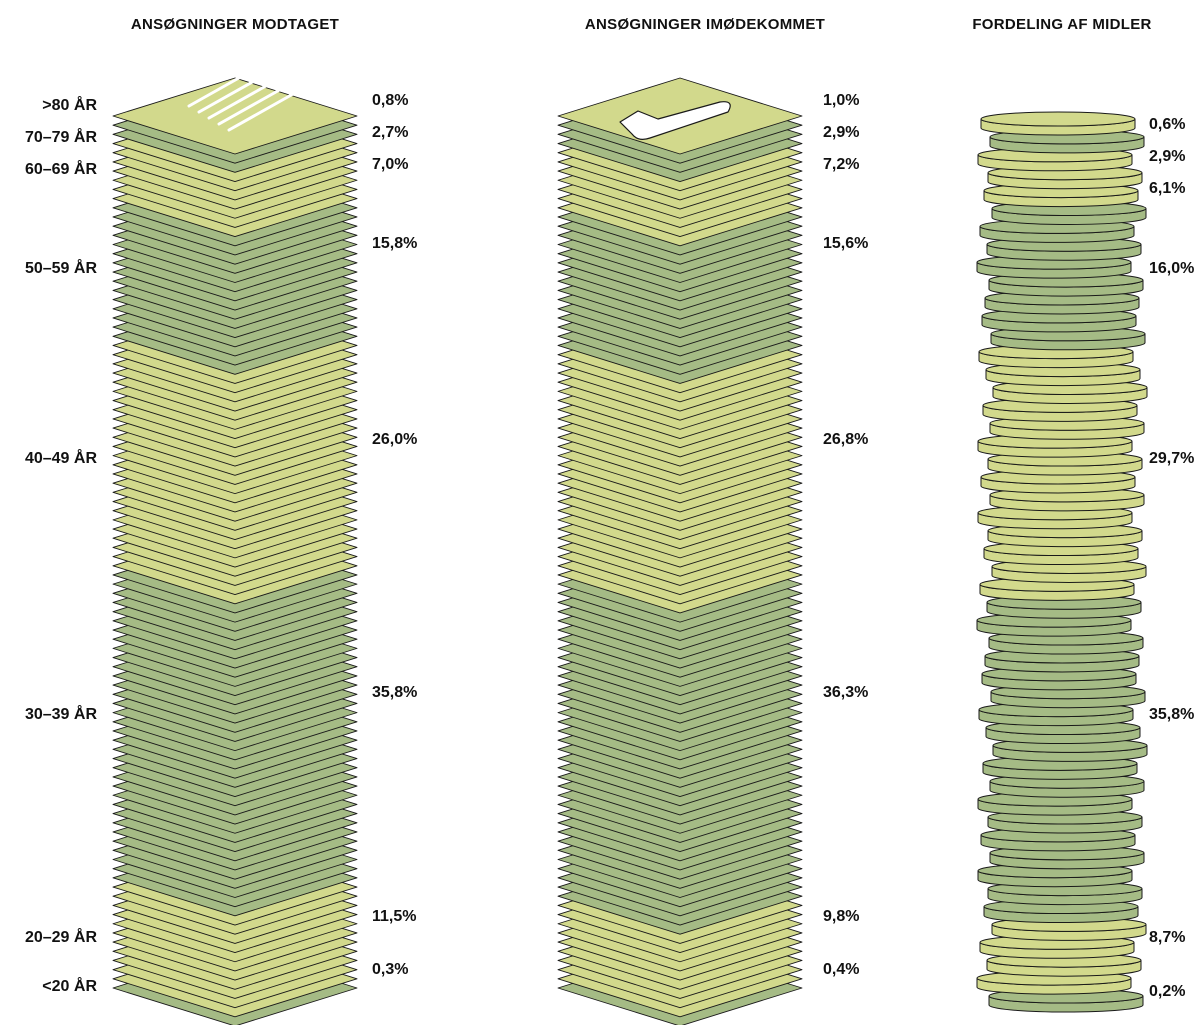  Describe the element at coordinates (390, 132) in the screenshot. I see `value-label: 2,7%` at that location.